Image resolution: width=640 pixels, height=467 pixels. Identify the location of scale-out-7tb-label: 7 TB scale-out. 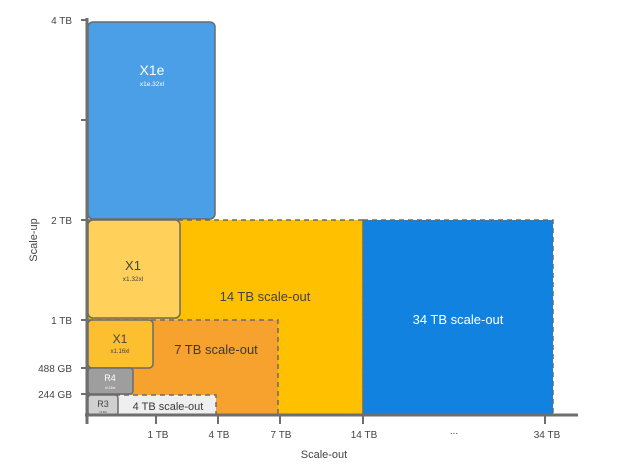
(216, 349).